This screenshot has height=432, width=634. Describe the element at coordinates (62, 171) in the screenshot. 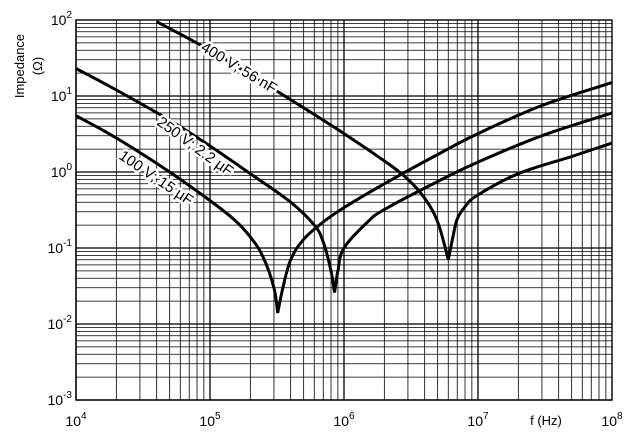

I see `y-tick-label: 10⁰` at that location.